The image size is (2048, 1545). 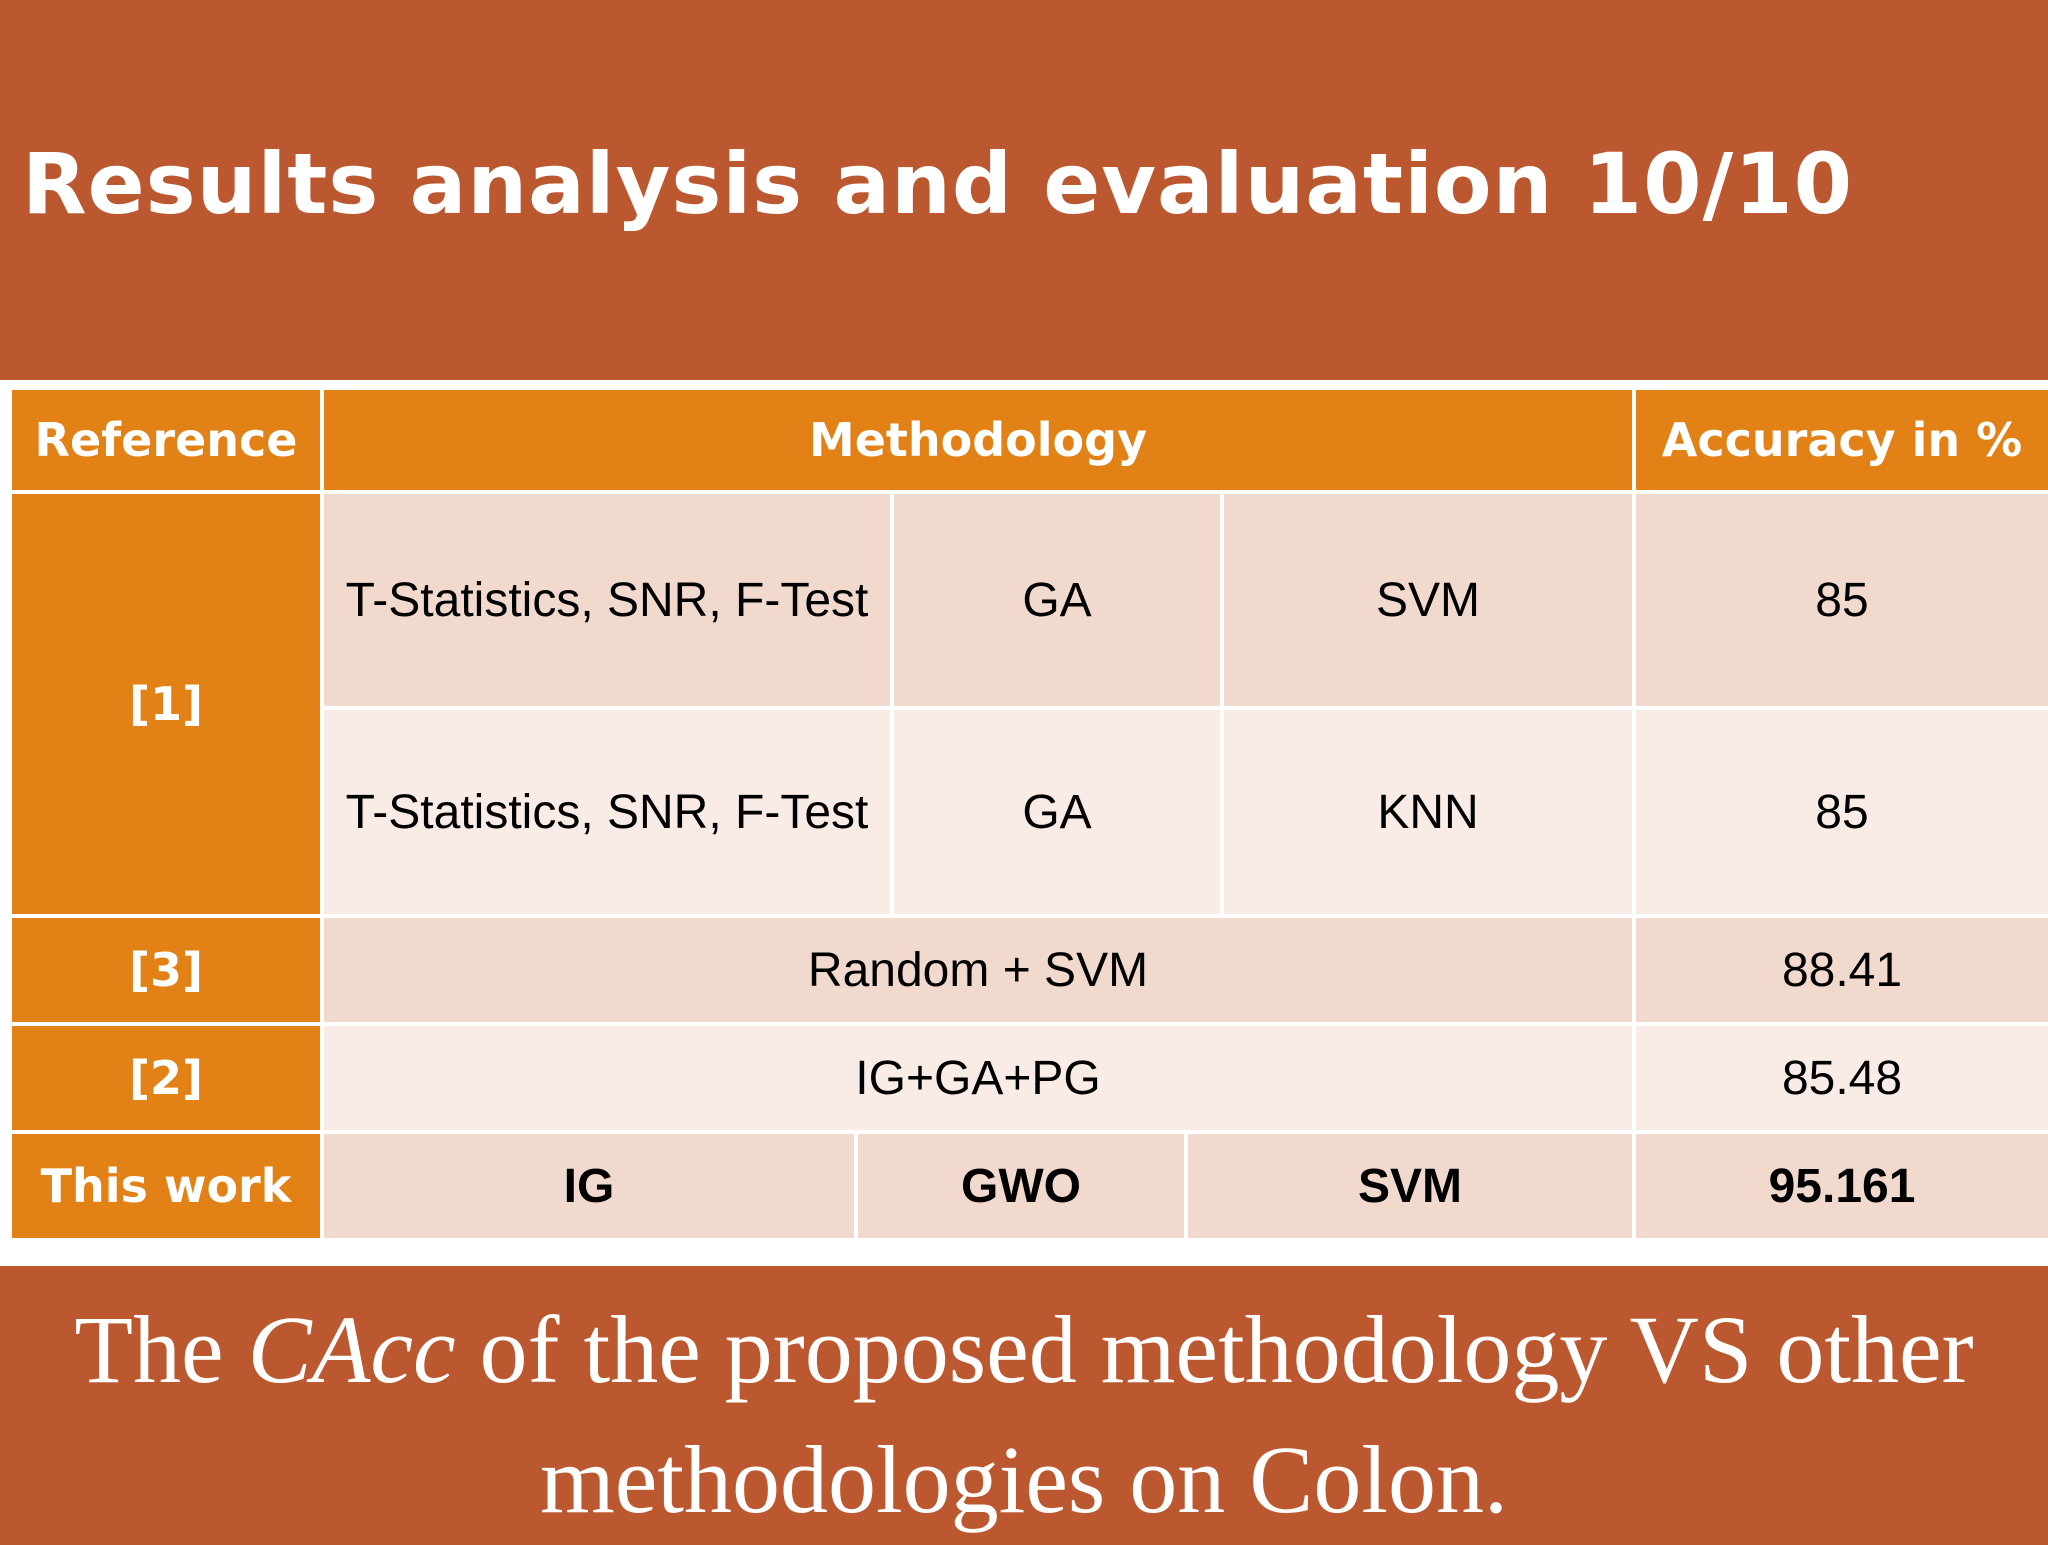 What do you see at coordinates (978, 1078) in the screenshot?
I see `row4-method: IG+GA+PG` at bounding box center [978, 1078].